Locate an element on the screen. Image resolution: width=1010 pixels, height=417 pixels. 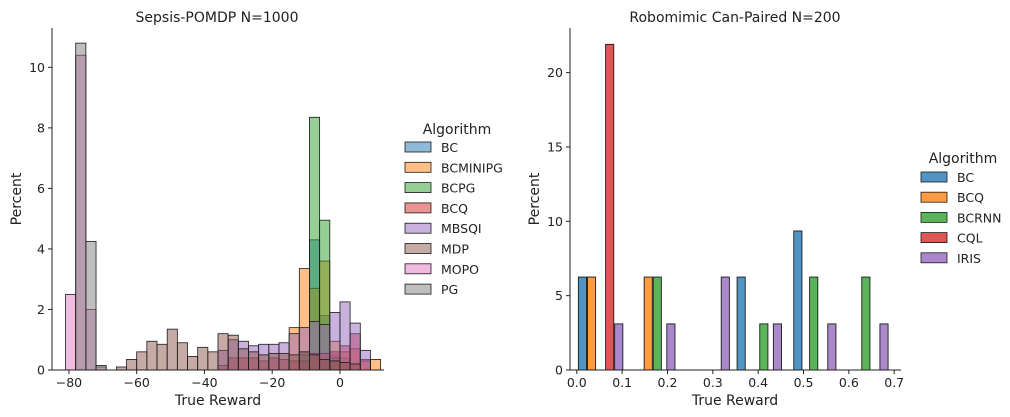
x-tick-label: 0 is located at coordinates (340, 382).